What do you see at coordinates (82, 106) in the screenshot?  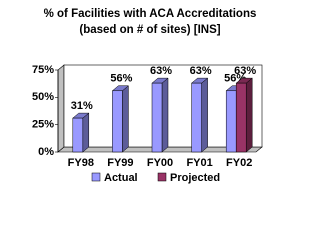 I see `value-label: 31%` at bounding box center [82, 106].